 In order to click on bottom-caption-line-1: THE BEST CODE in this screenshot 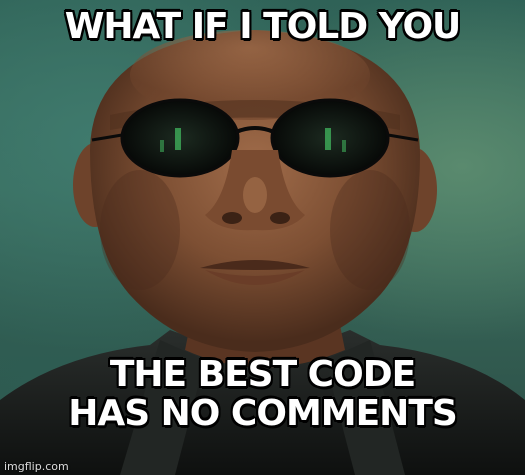, I will do `click(262, 374)`.